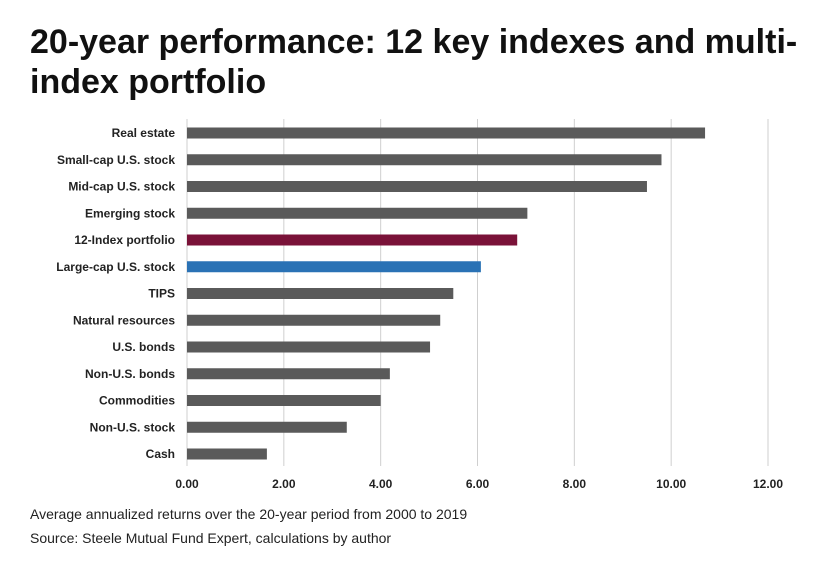 The height and width of the screenshot is (570, 840). I want to click on category-label: Non-U.S. bonds, so click(130, 374).